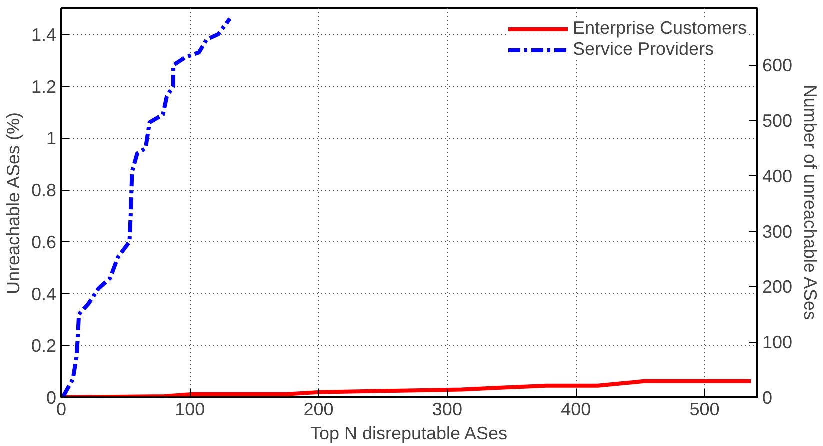 The image size is (823, 446). I want to click on y2-axis-title: Number of unreachable ASes, so click(810, 202).